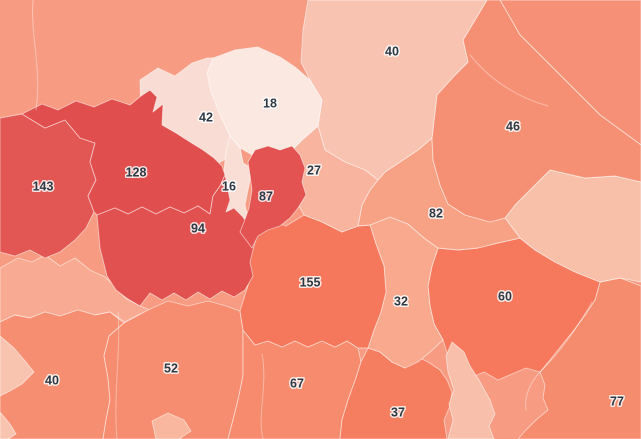 This screenshot has height=439, width=641. Describe the element at coordinates (171, 425) in the screenshot. I see `region-pale-patch-bottom-left` at that location.